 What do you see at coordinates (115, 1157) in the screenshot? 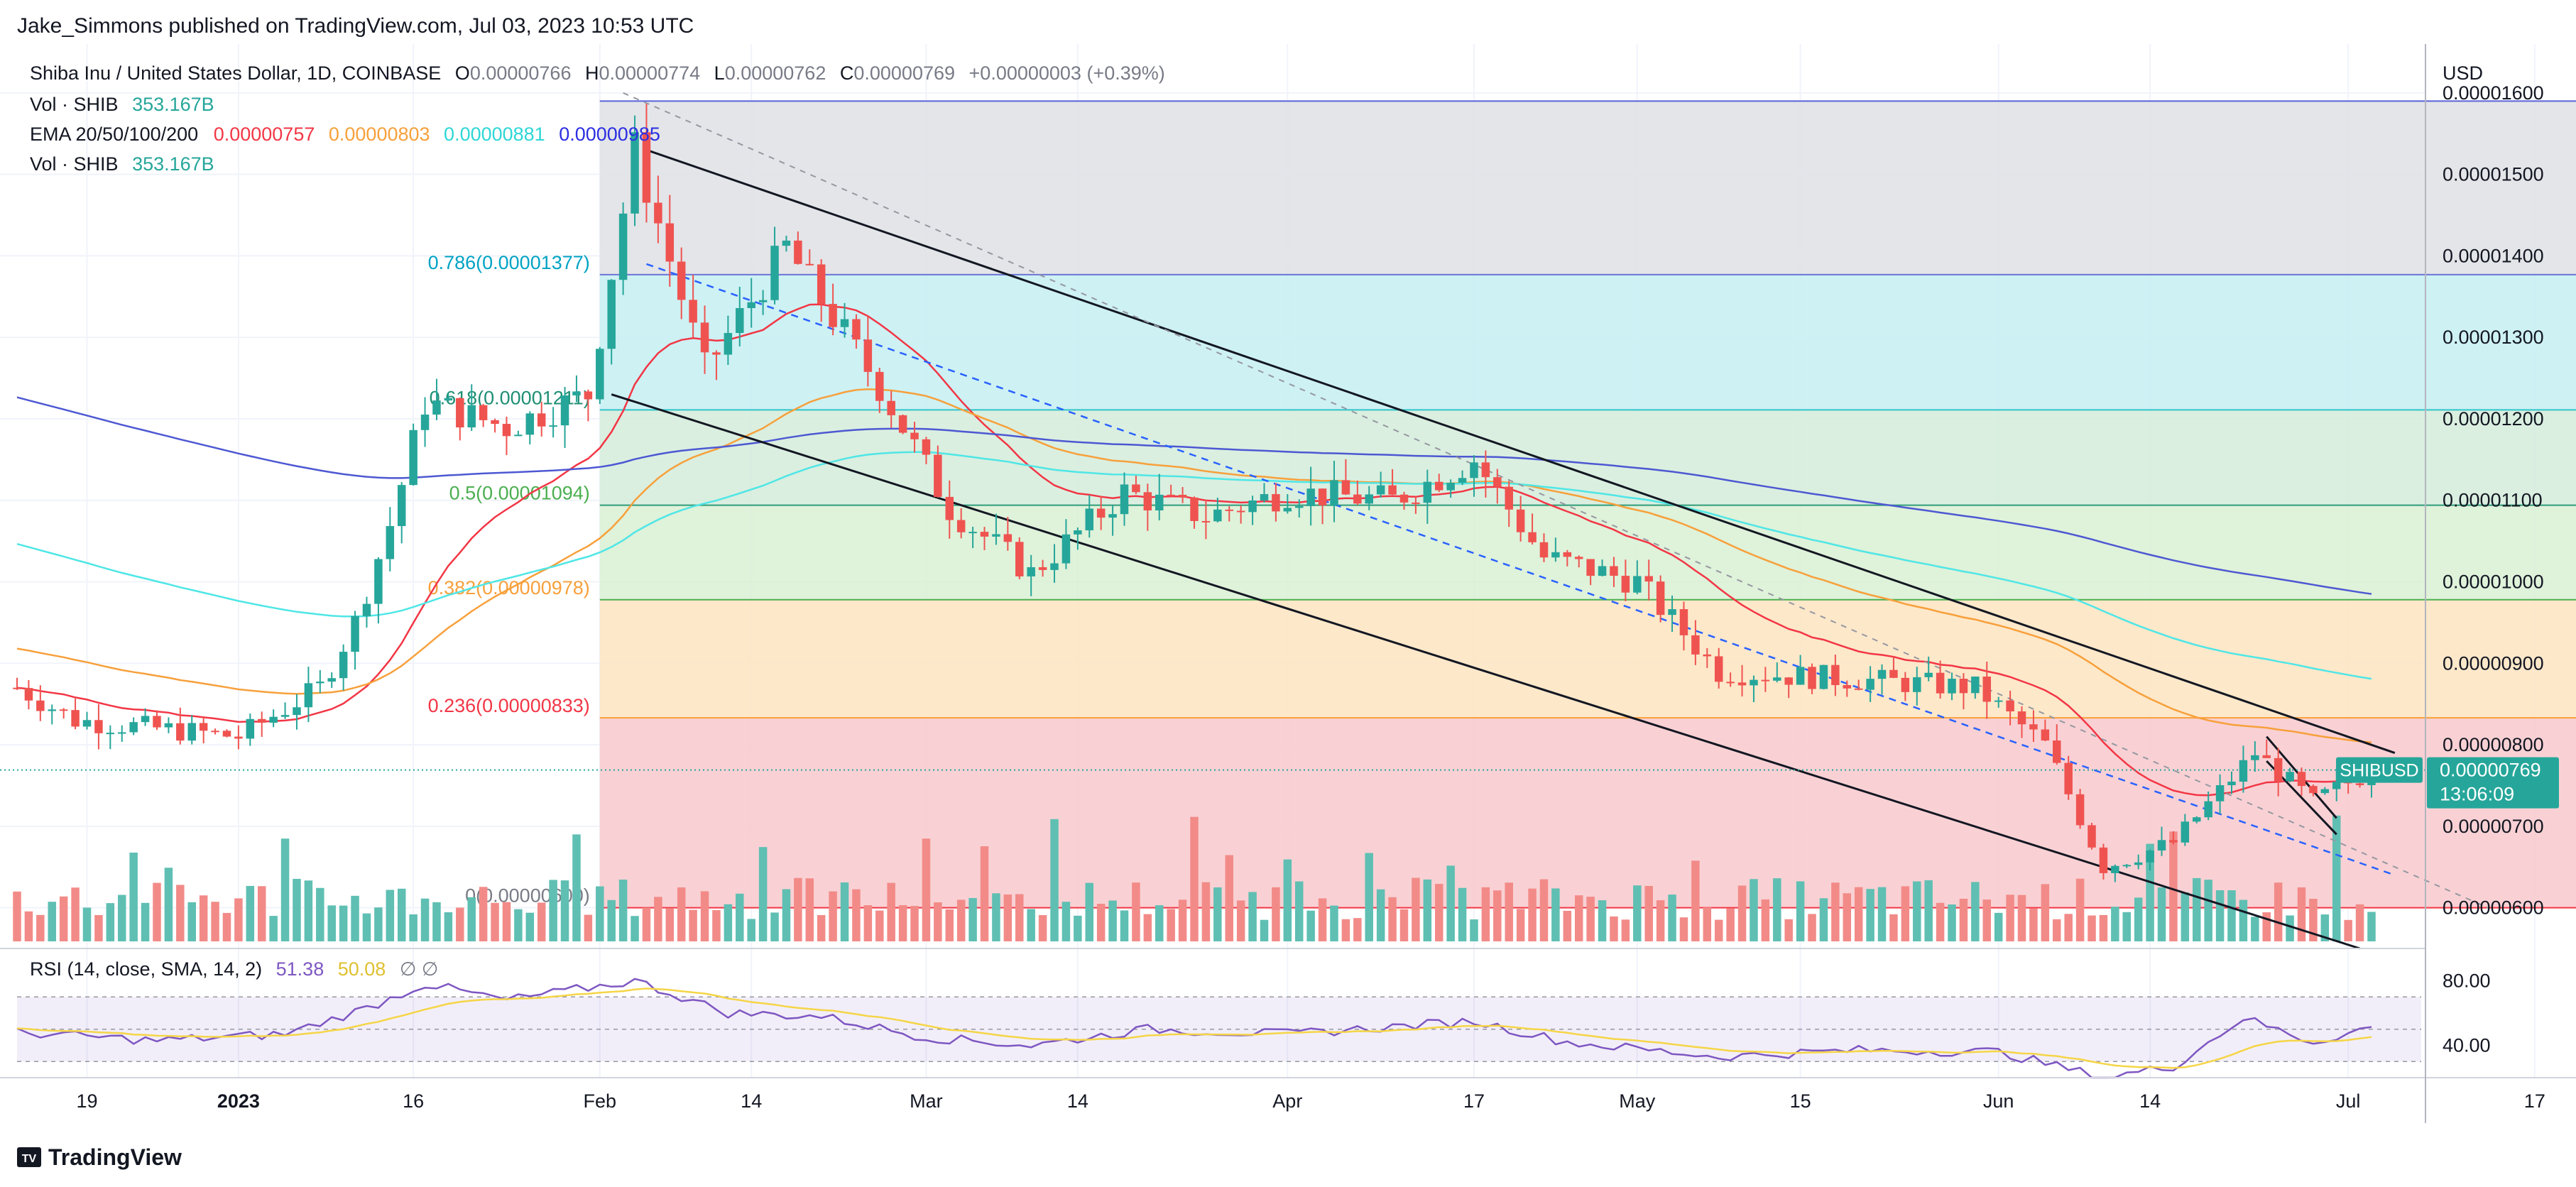
I see `tradingview-brand: TradingView` at bounding box center [115, 1157].